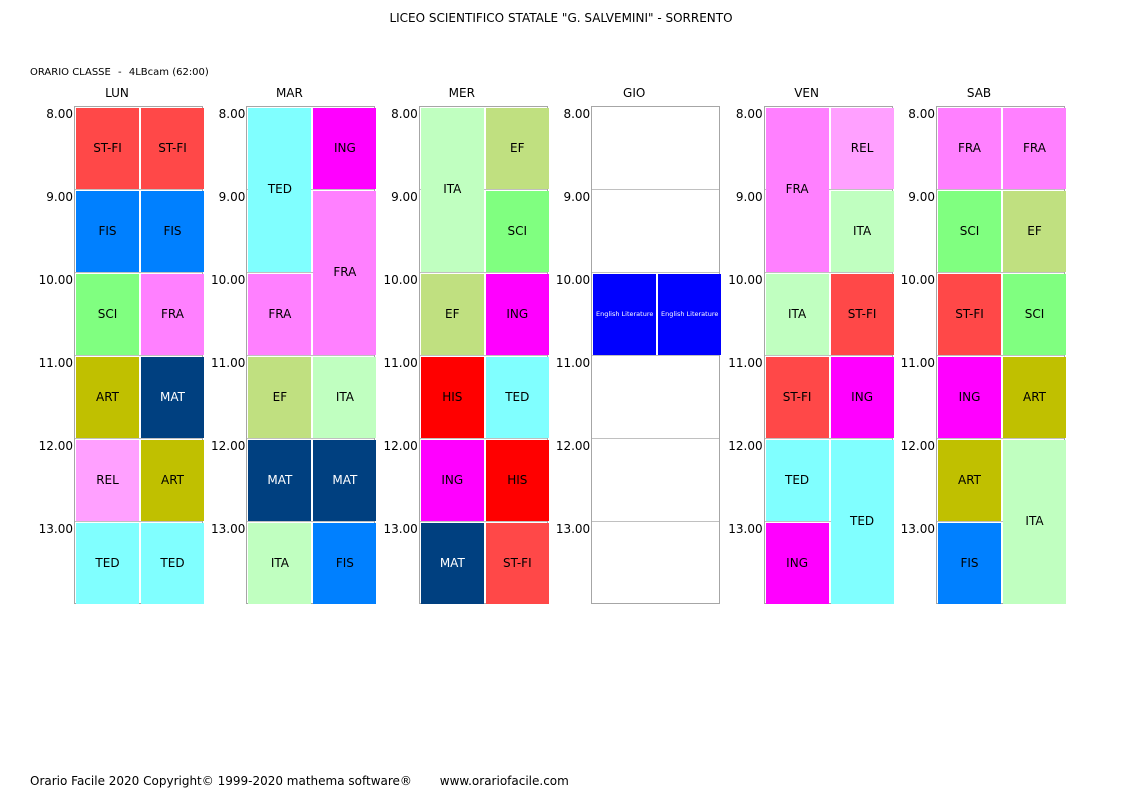 This screenshot has width=1122, height=793. I want to click on class-info: ORARIO CLASSE - 4LBcam (62:00), so click(119, 72).